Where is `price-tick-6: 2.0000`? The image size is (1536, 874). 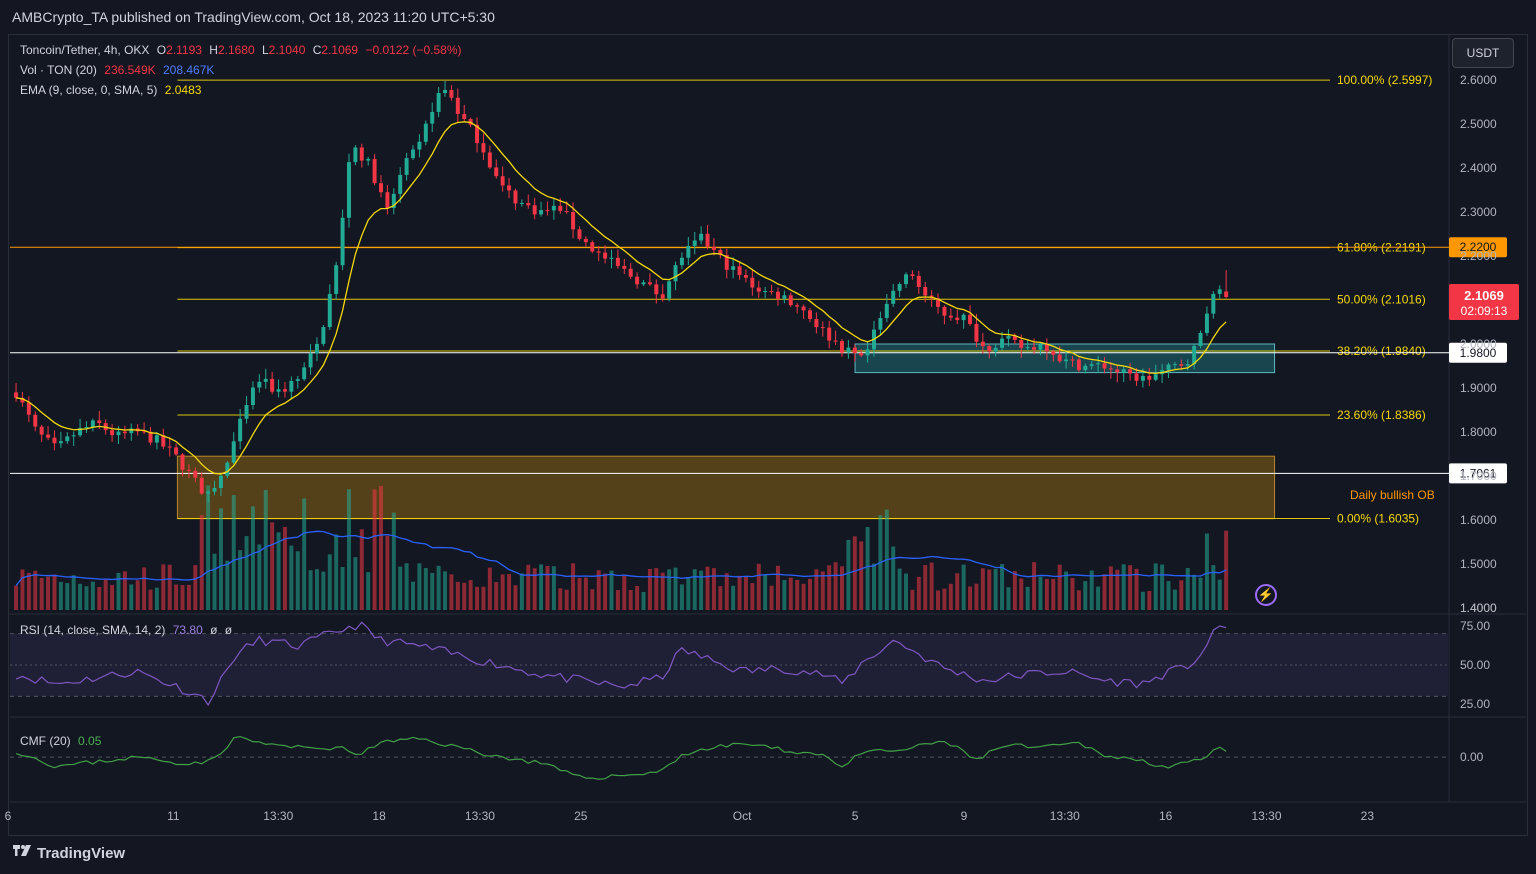 price-tick-6: 2.0000 is located at coordinates (1478, 344).